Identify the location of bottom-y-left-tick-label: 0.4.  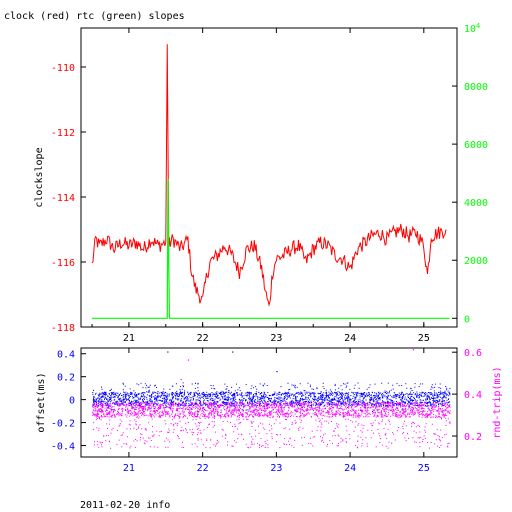
(66, 355).